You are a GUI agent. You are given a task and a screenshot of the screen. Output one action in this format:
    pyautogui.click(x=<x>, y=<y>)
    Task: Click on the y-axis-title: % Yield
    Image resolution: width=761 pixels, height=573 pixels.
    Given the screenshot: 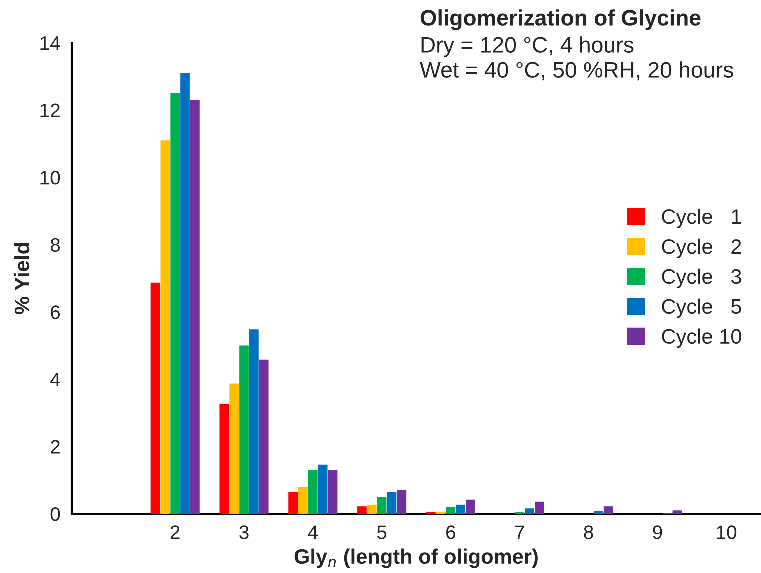 What is the action you would take?
    pyautogui.click(x=22, y=278)
    